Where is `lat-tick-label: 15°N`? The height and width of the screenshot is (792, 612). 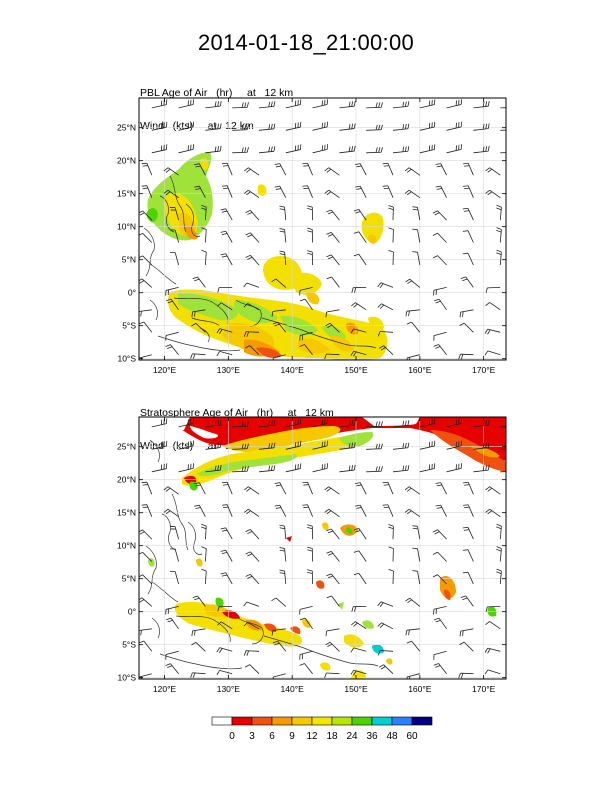
lat-tick-label: 15°N is located at coordinates (126, 194).